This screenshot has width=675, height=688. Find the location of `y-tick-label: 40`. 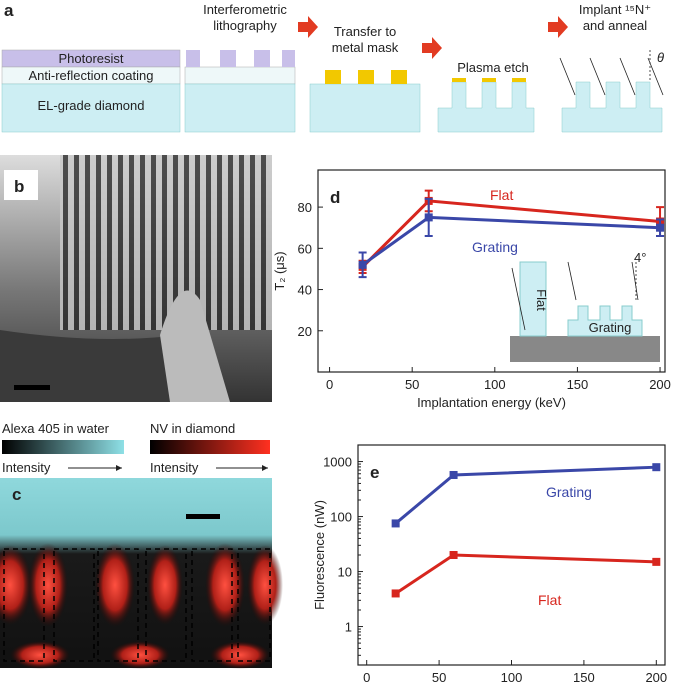

y-tick-label: 40 is located at coordinates (305, 290).